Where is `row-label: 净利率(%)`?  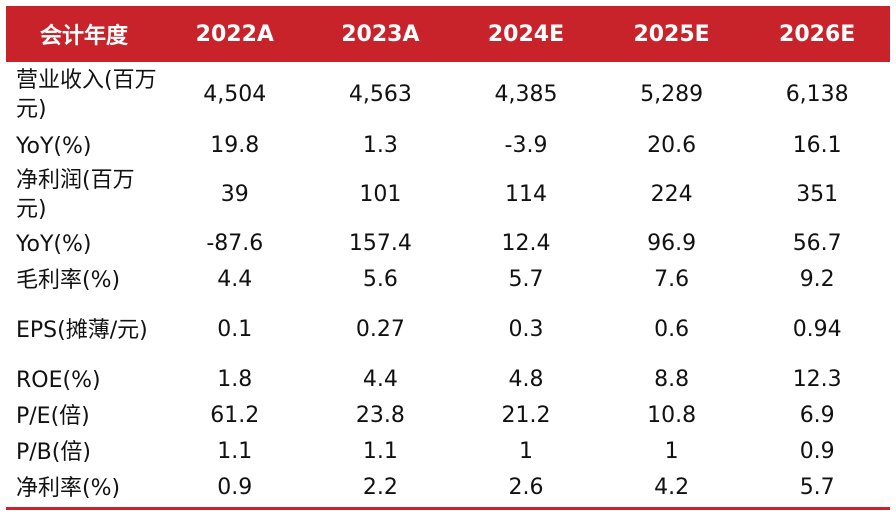 row-label: 净利率(%) is located at coordinates (84, 490).